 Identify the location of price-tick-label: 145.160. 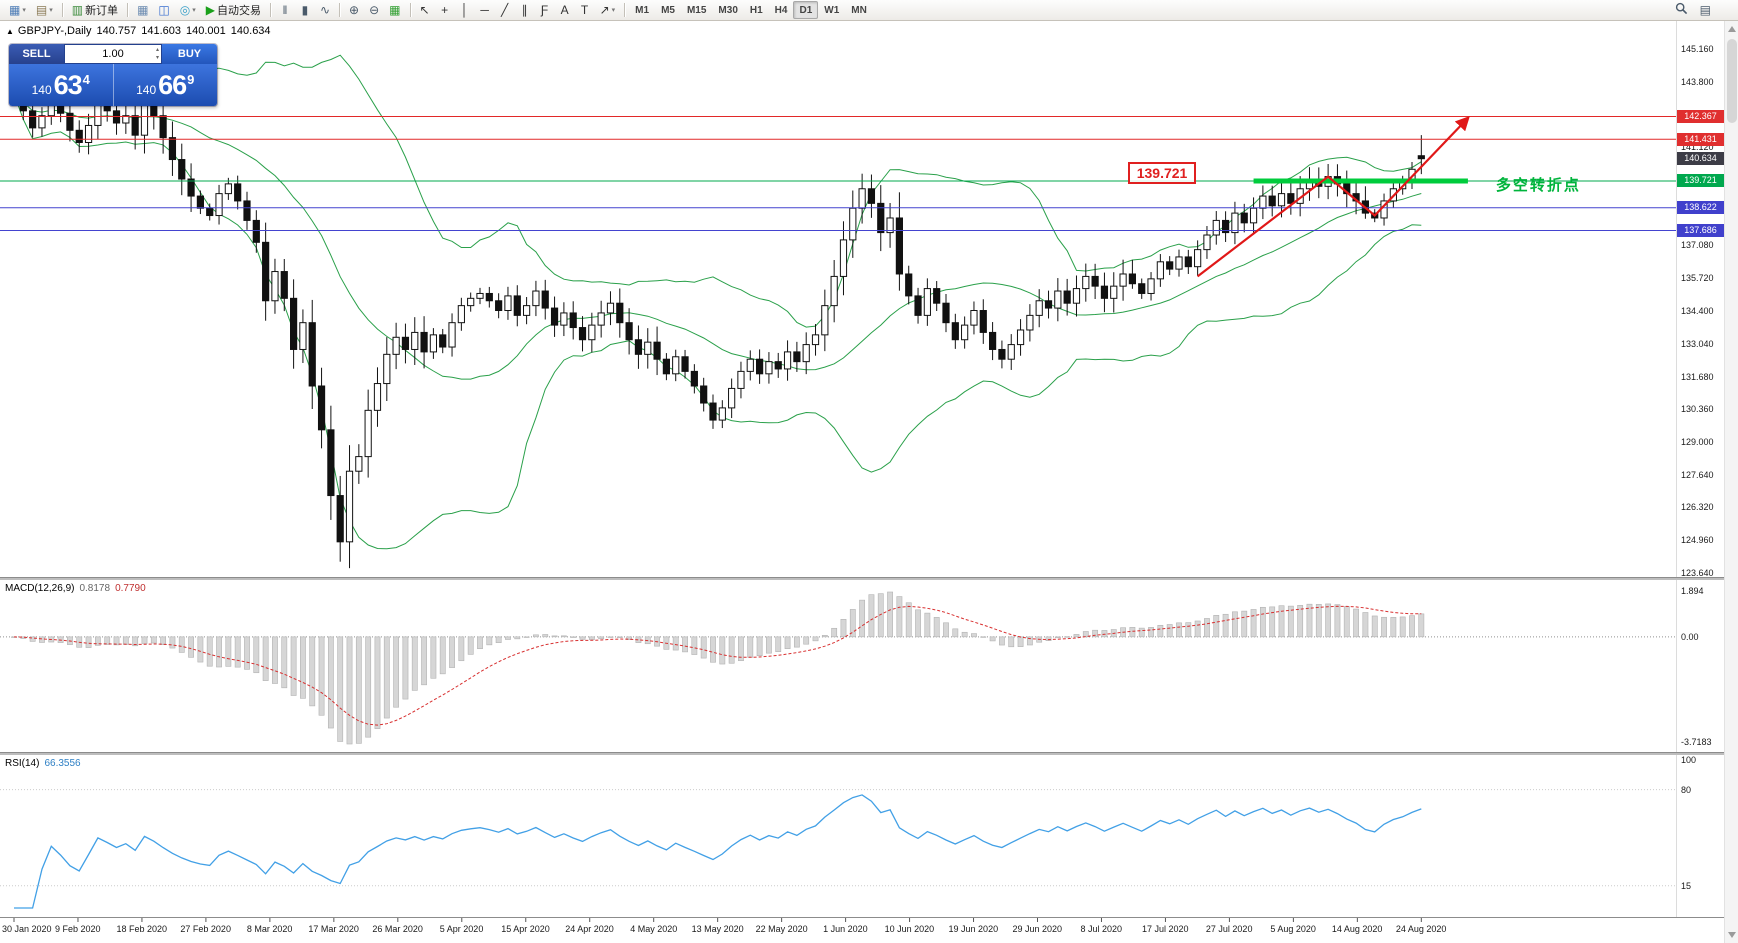
(1697, 48).